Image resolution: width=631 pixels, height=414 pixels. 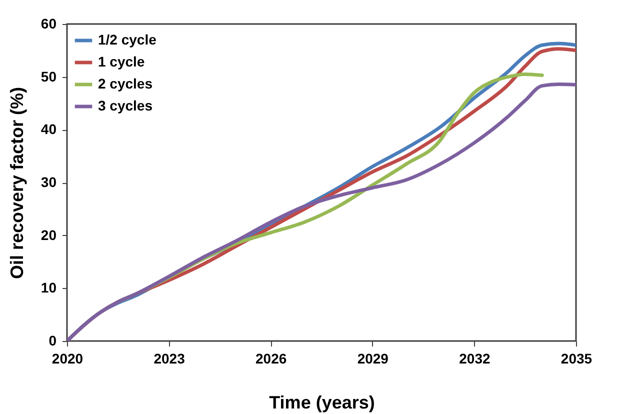 What do you see at coordinates (48, 182) in the screenshot?
I see `y-tick-label: 30` at bounding box center [48, 182].